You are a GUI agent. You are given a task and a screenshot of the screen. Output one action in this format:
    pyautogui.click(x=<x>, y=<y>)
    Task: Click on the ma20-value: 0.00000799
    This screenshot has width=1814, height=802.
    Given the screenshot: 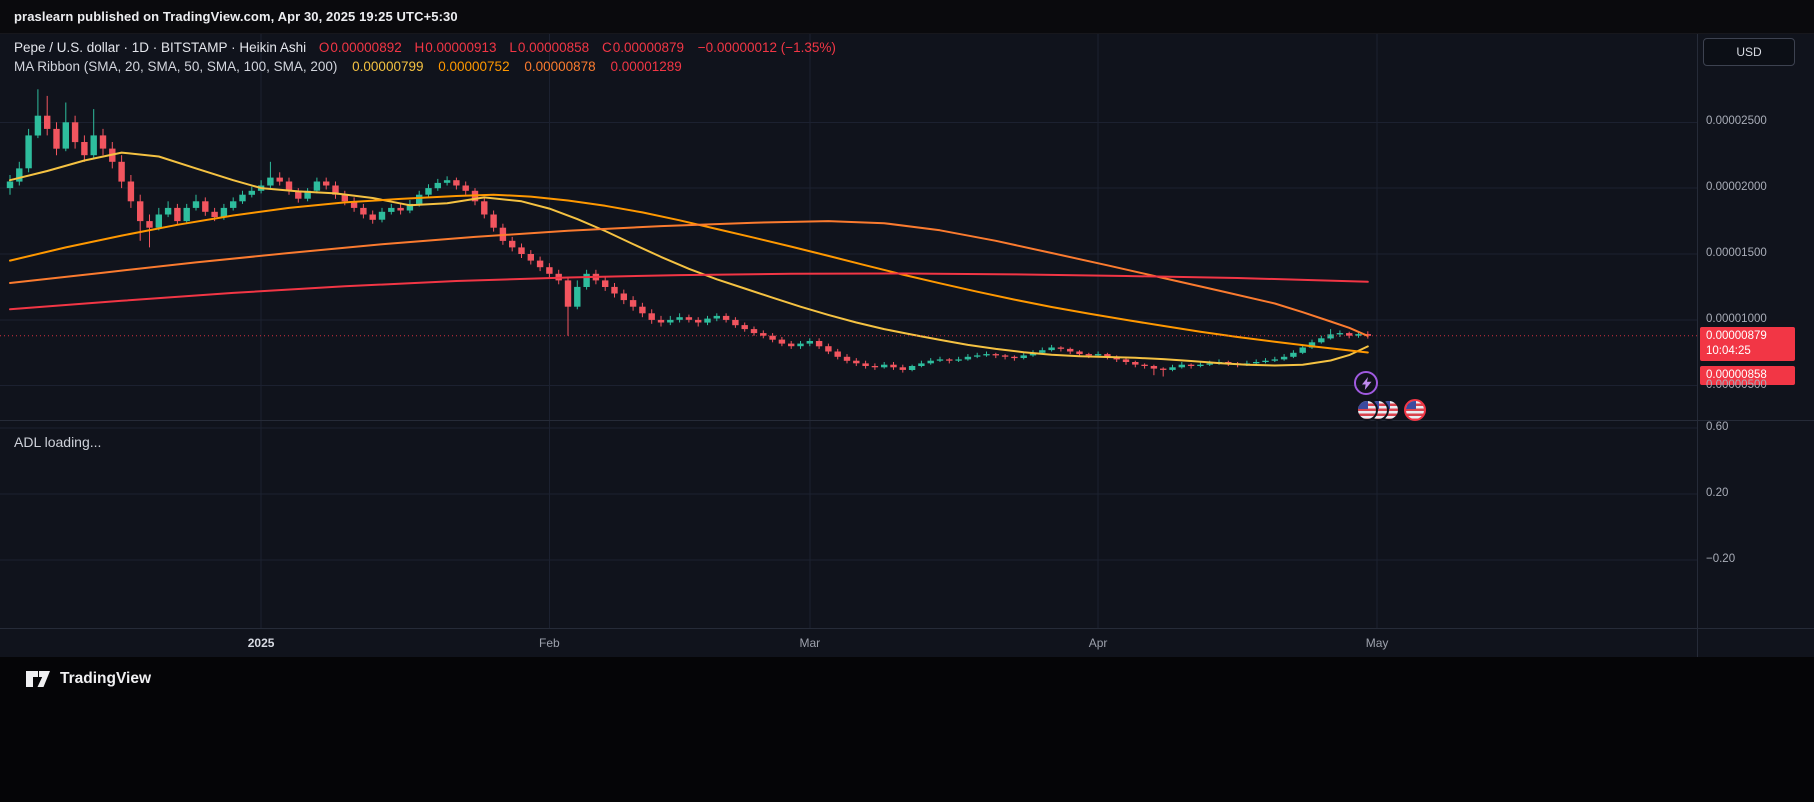 What is the action you would take?
    pyautogui.click(x=388, y=66)
    